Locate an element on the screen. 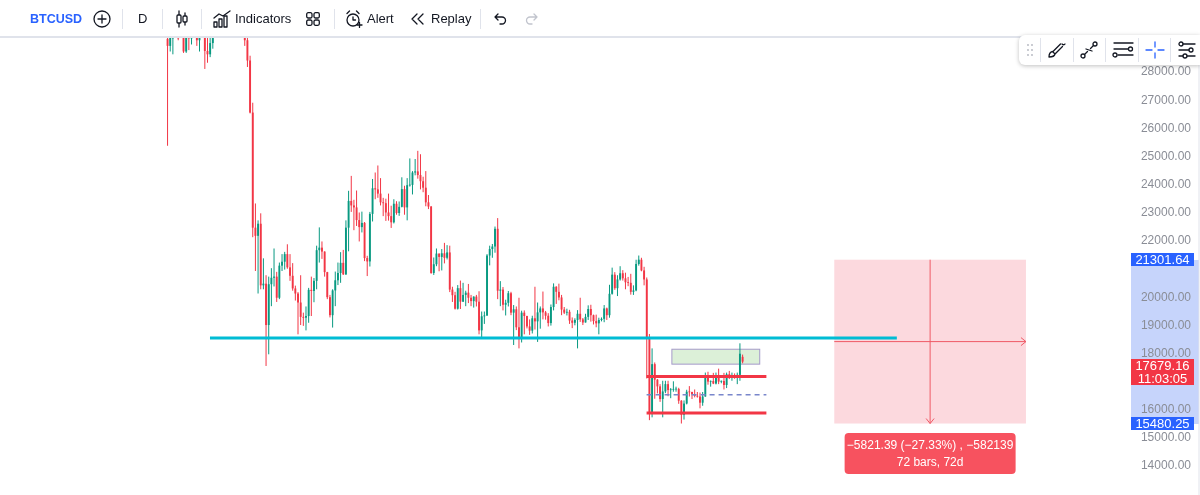 This screenshot has height=495, width=1200. chart-title: BTCUSD is located at coordinates (56, 19).